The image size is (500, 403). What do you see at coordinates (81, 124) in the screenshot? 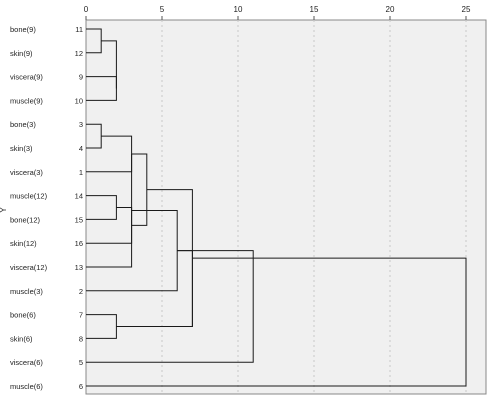
I see `leaf-id: 3` at bounding box center [81, 124].